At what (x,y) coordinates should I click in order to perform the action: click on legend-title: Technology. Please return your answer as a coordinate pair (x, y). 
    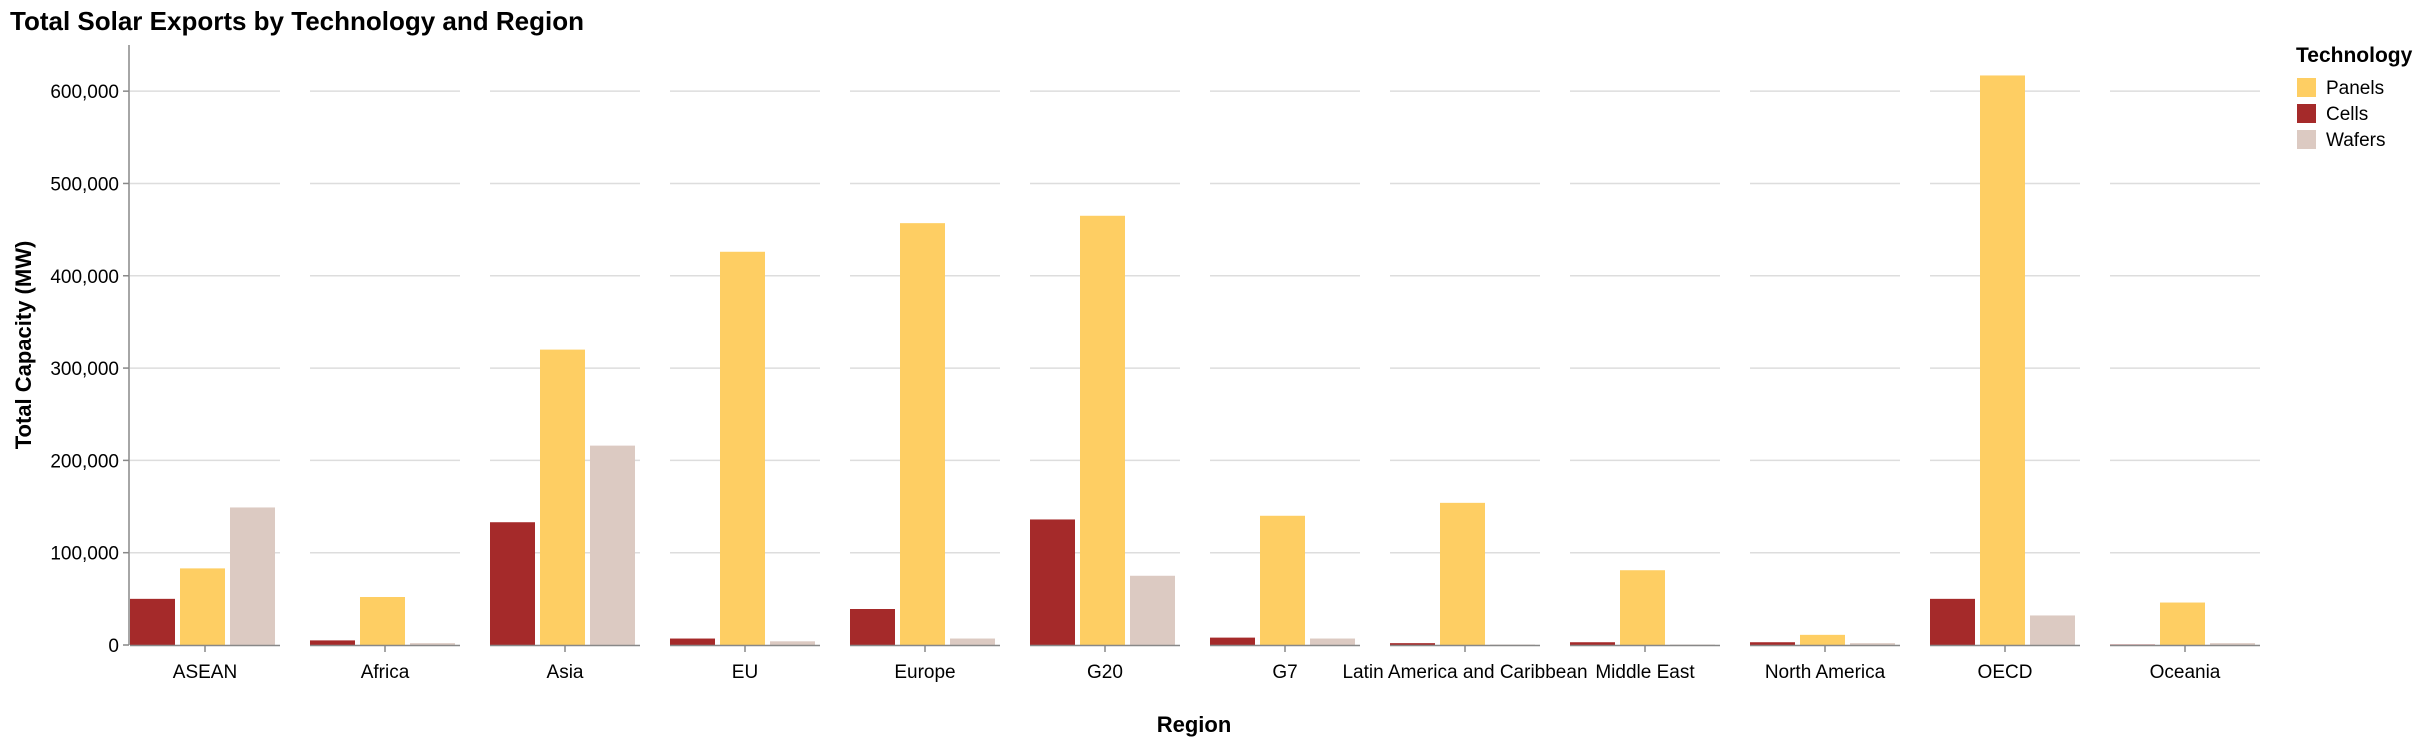
    Looking at the image, I should click on (2354, 55).